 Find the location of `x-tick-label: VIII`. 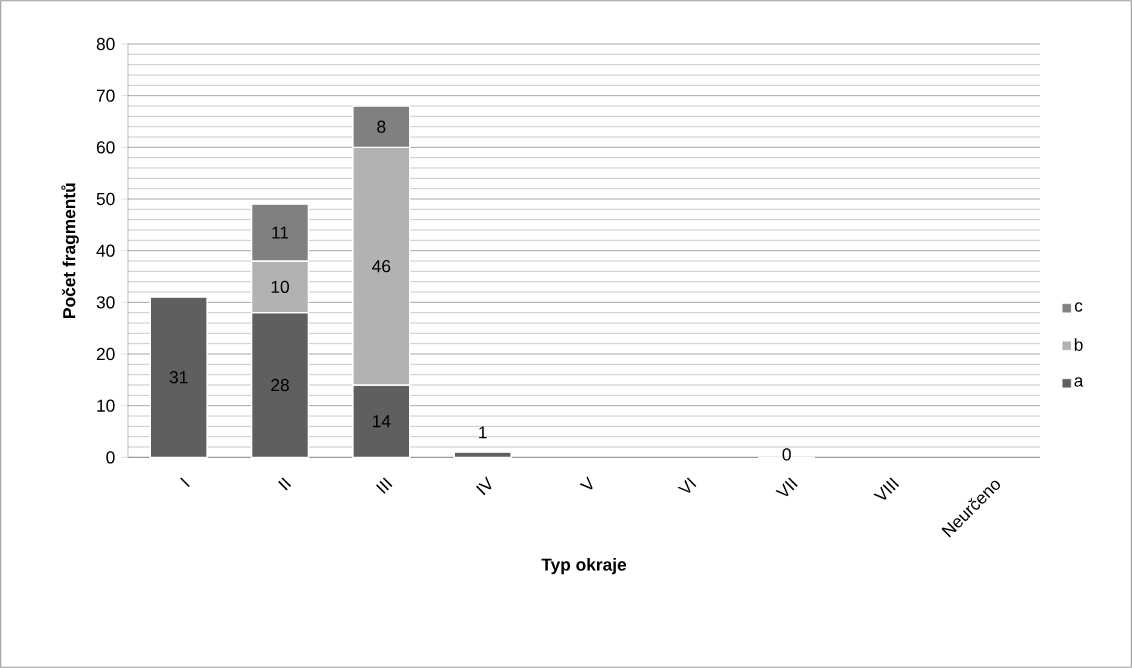

x-tick-label: VIII is located at coordinates (886, 488).